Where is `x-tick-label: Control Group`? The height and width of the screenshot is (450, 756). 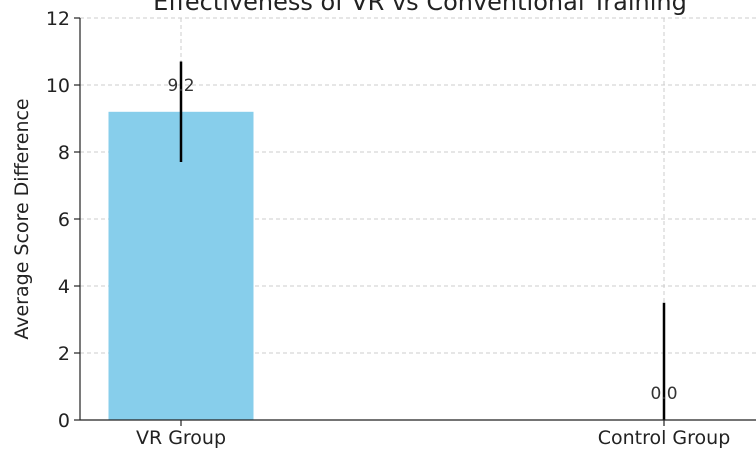 x-tick-label: Control Group is located at coordinates (664, 438).